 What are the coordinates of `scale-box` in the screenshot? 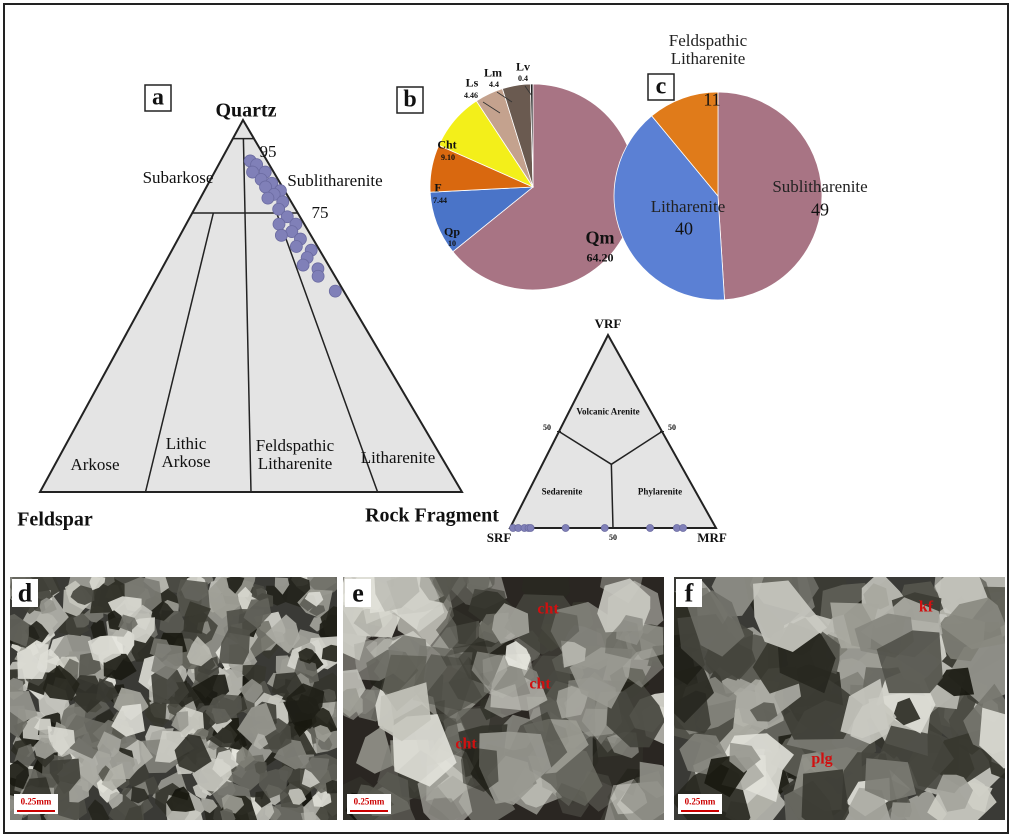 It's located at (369, 804).